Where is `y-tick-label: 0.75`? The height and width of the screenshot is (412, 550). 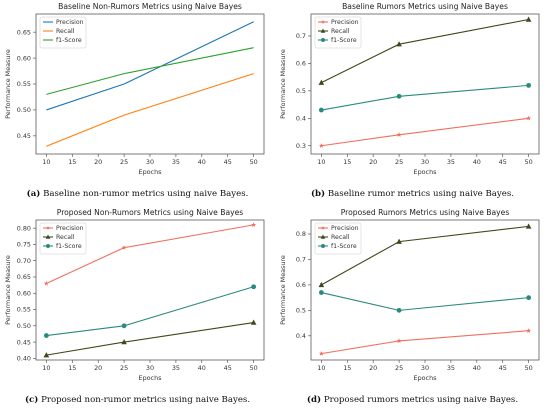
y-tick-label: 0.75 is located at coordinates (24, 245).